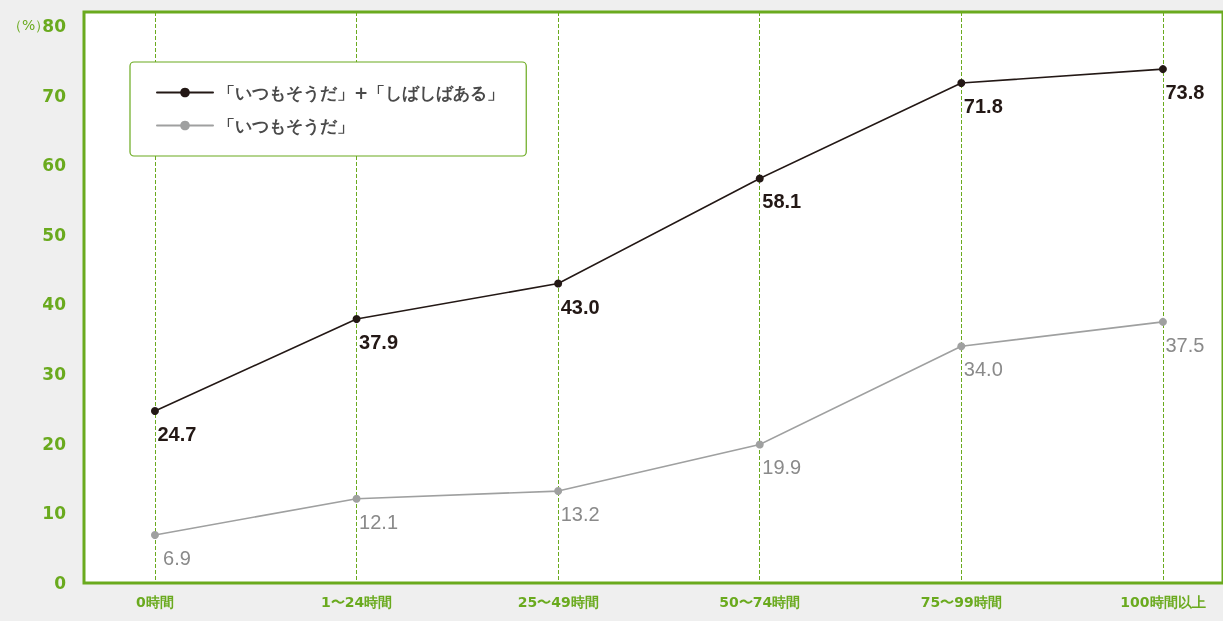  I want to click on y-tick-label: 70, so click(54, 95).